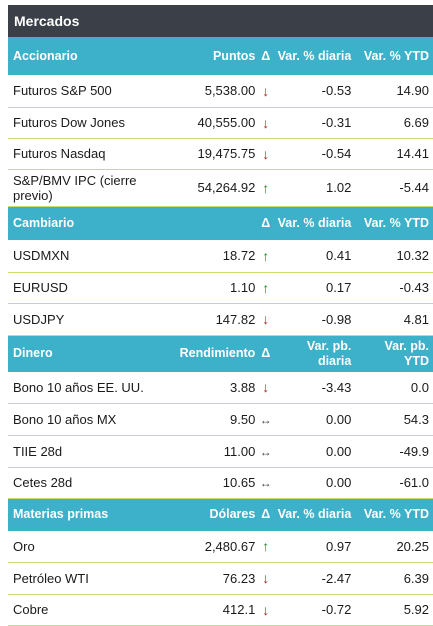 The image size is (433, 626). I want to click on instrument-name: S&P/BMV IPC (cierre previo), so click(86, 188).